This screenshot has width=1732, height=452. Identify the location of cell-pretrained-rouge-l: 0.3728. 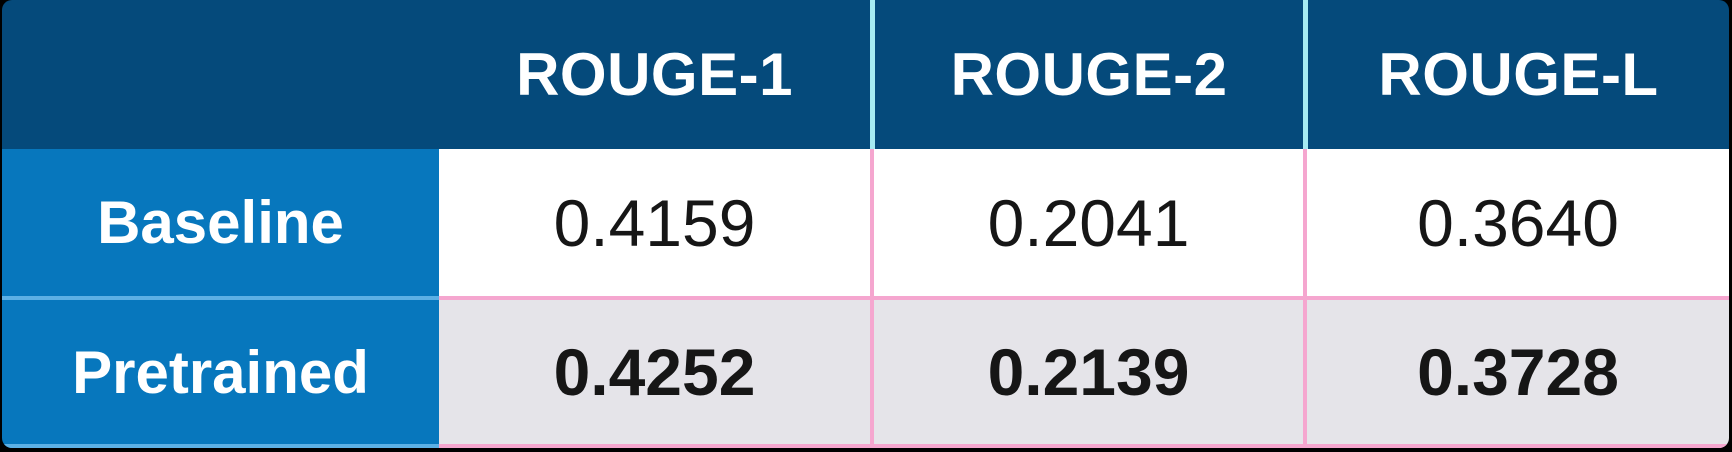
(1516, 374).